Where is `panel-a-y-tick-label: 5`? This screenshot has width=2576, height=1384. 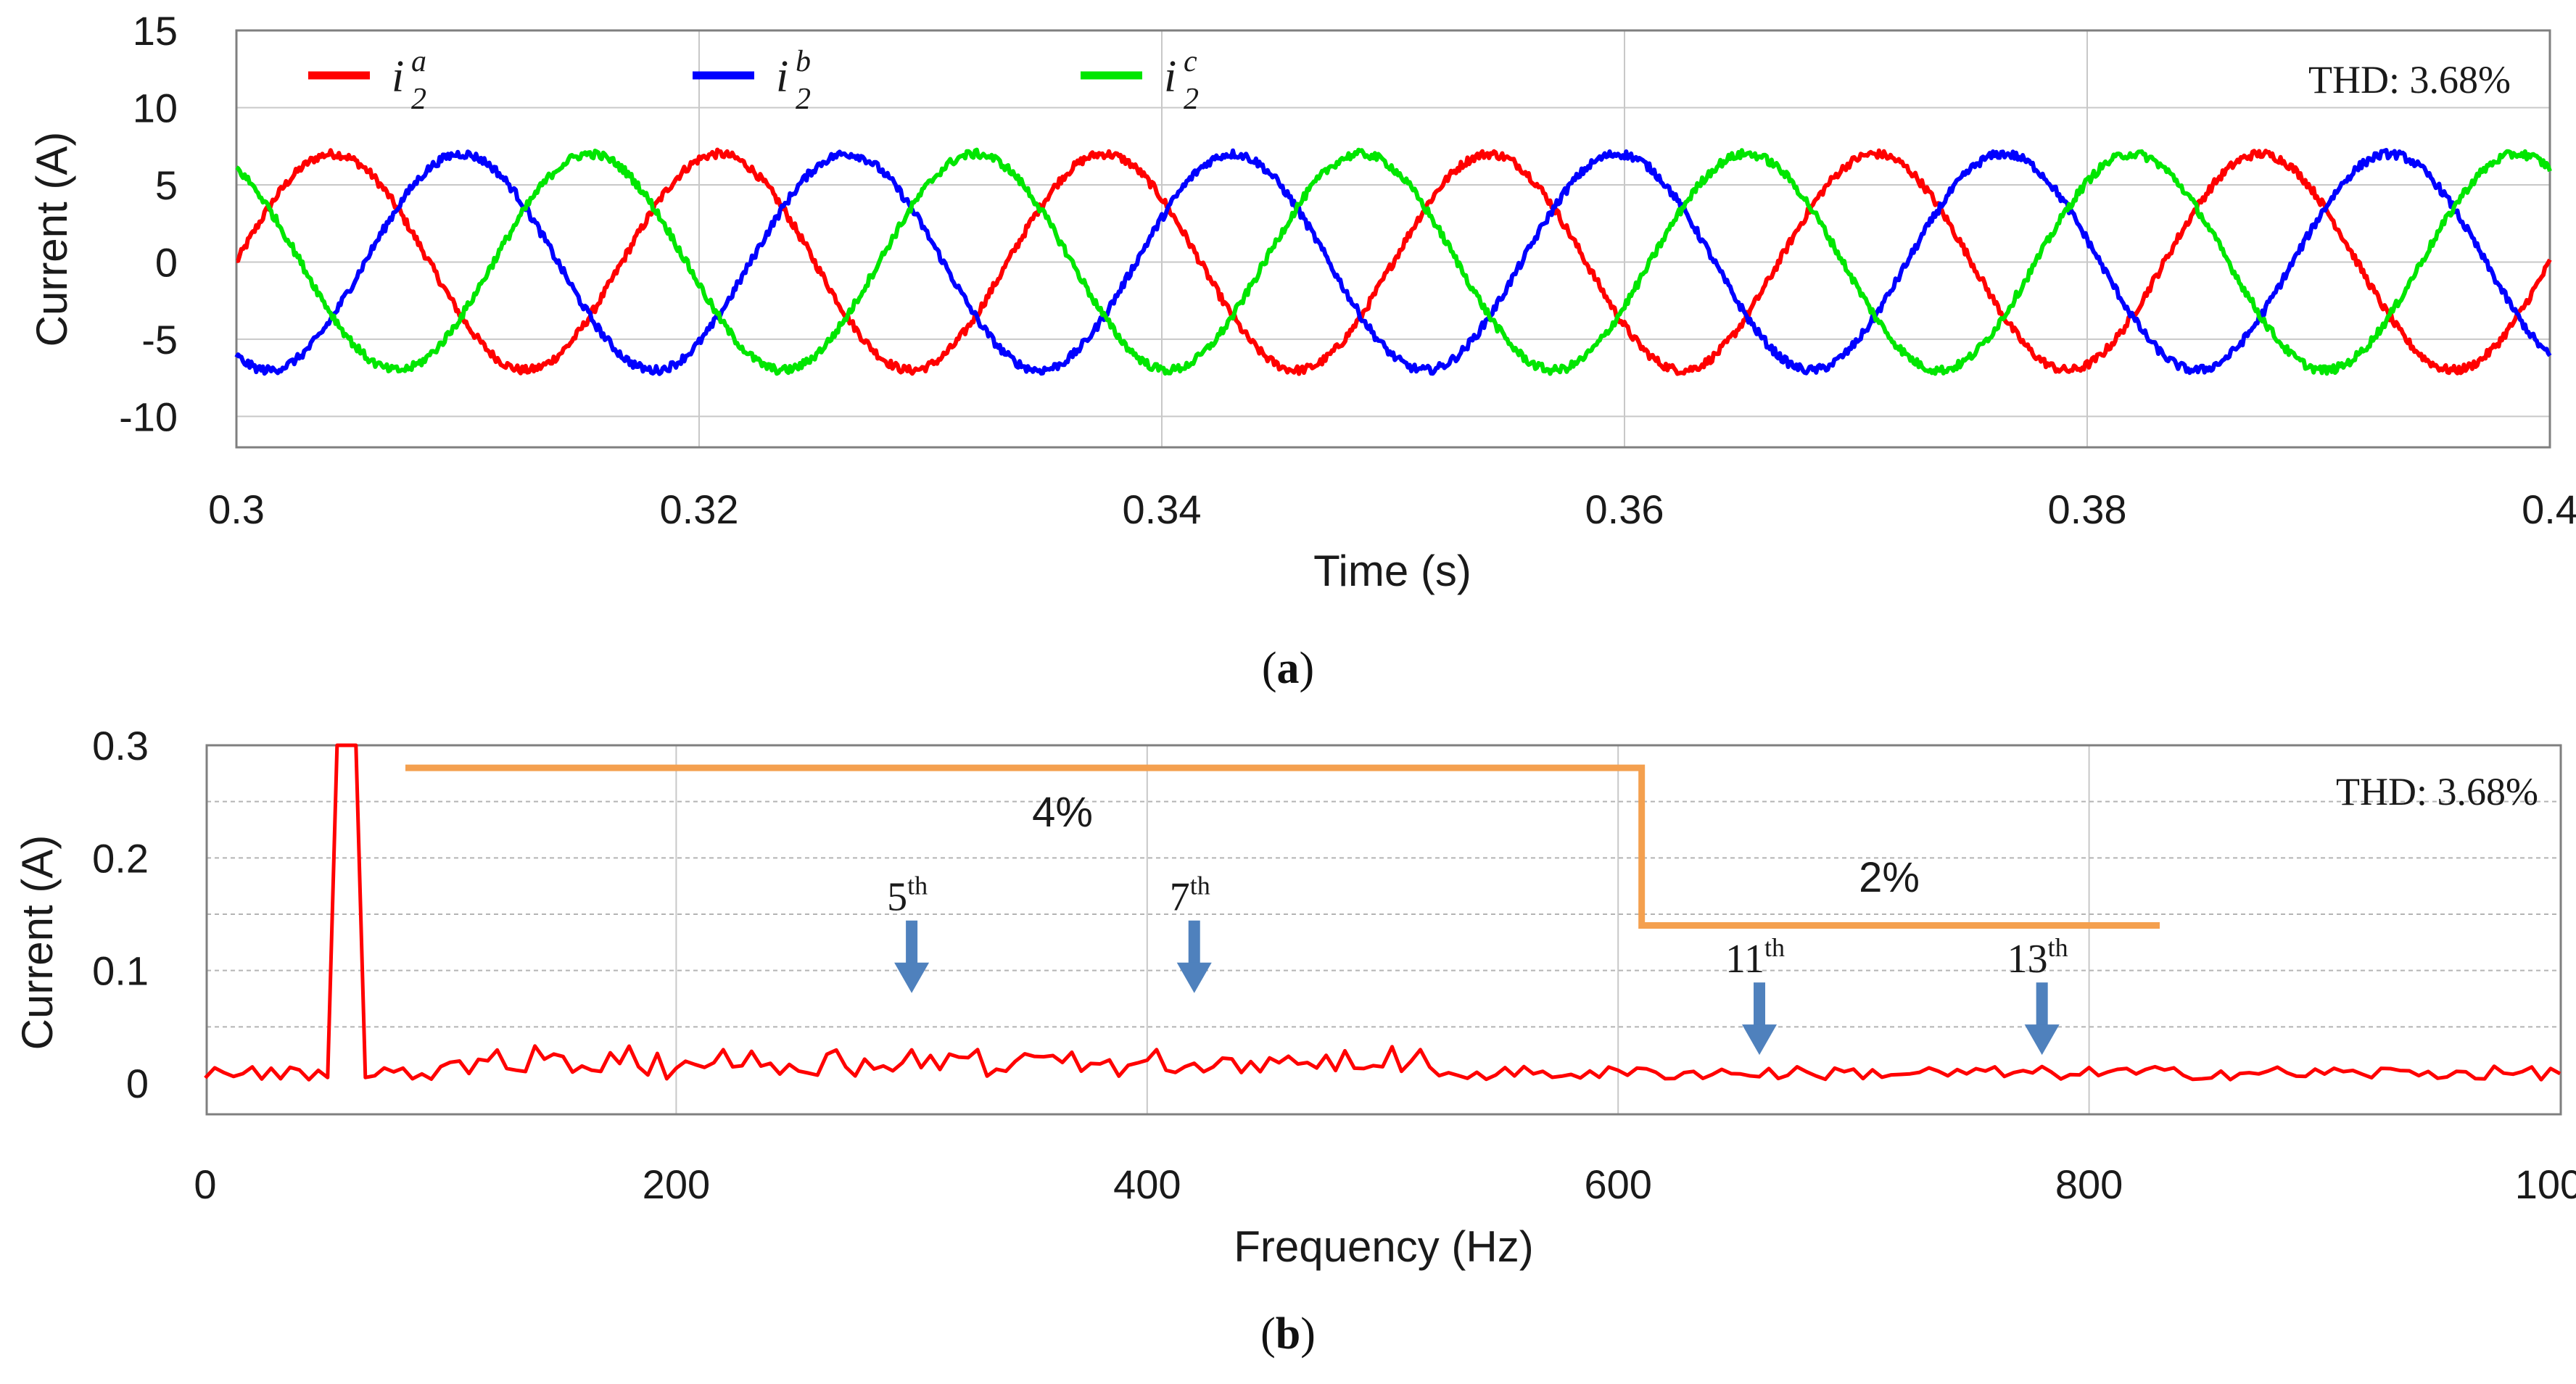
panel-a-y-tick-label: 5 is located at coordinates (166, 185).